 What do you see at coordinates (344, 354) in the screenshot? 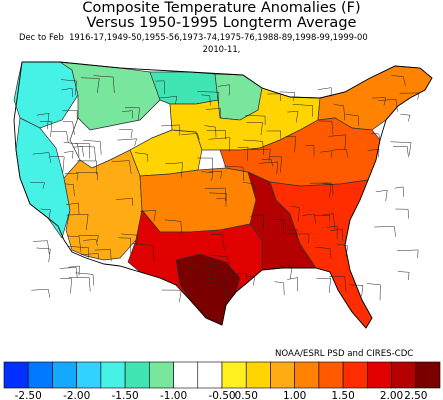
I see `data-credit: NOAA/ESRL PSD and CIRES-CDC` at bounding box center [344, 354].